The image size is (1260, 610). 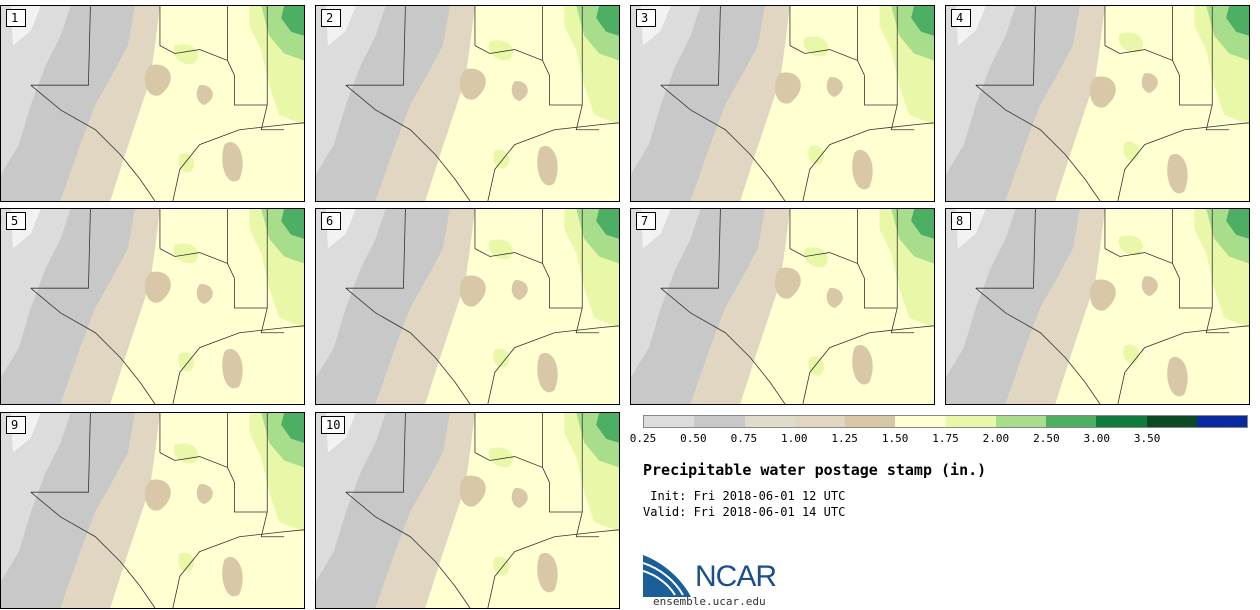 What do you see at coordinates (844, 438) in the screenshot?
I see `colorbar-tick-label: 1.25` at bounding box center [844, 438].